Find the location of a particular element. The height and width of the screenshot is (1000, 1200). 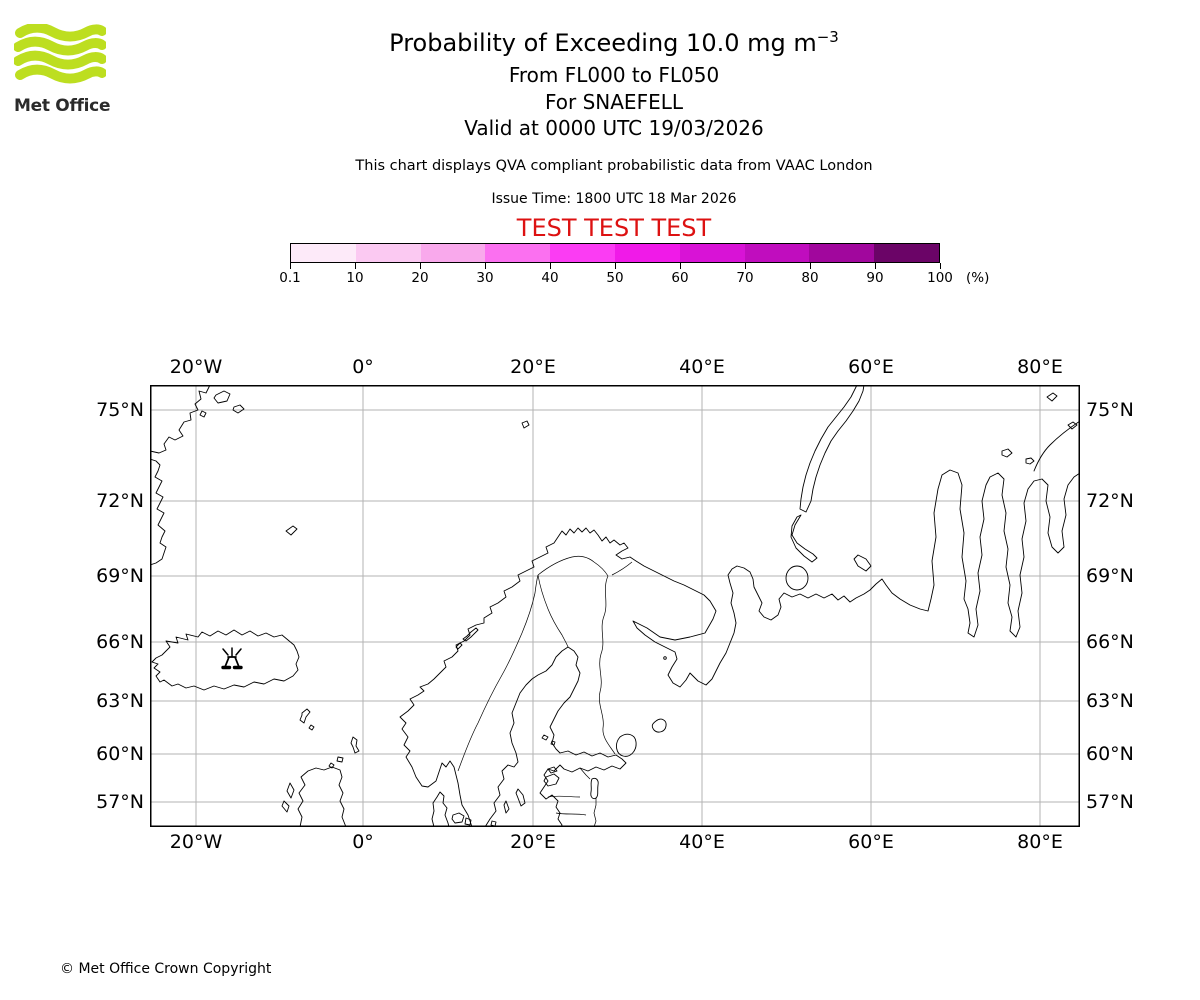

colorbar-label: 80 is located at coordinates (810, 278).